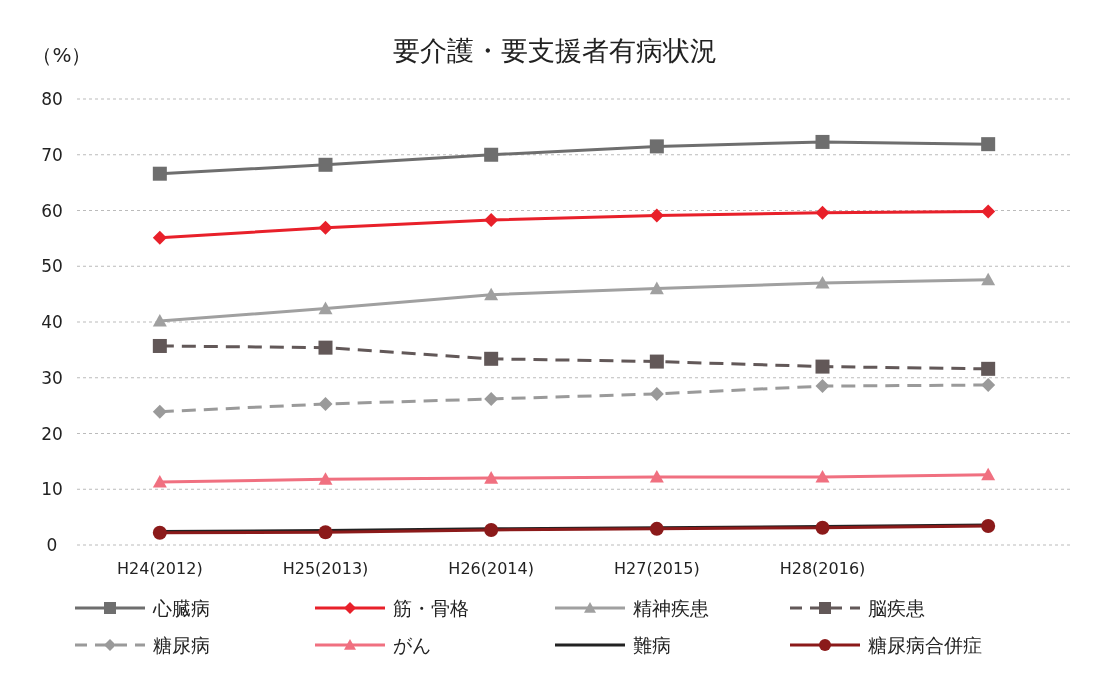  I want to click on y-tick-label: 30, so click(52, 377).